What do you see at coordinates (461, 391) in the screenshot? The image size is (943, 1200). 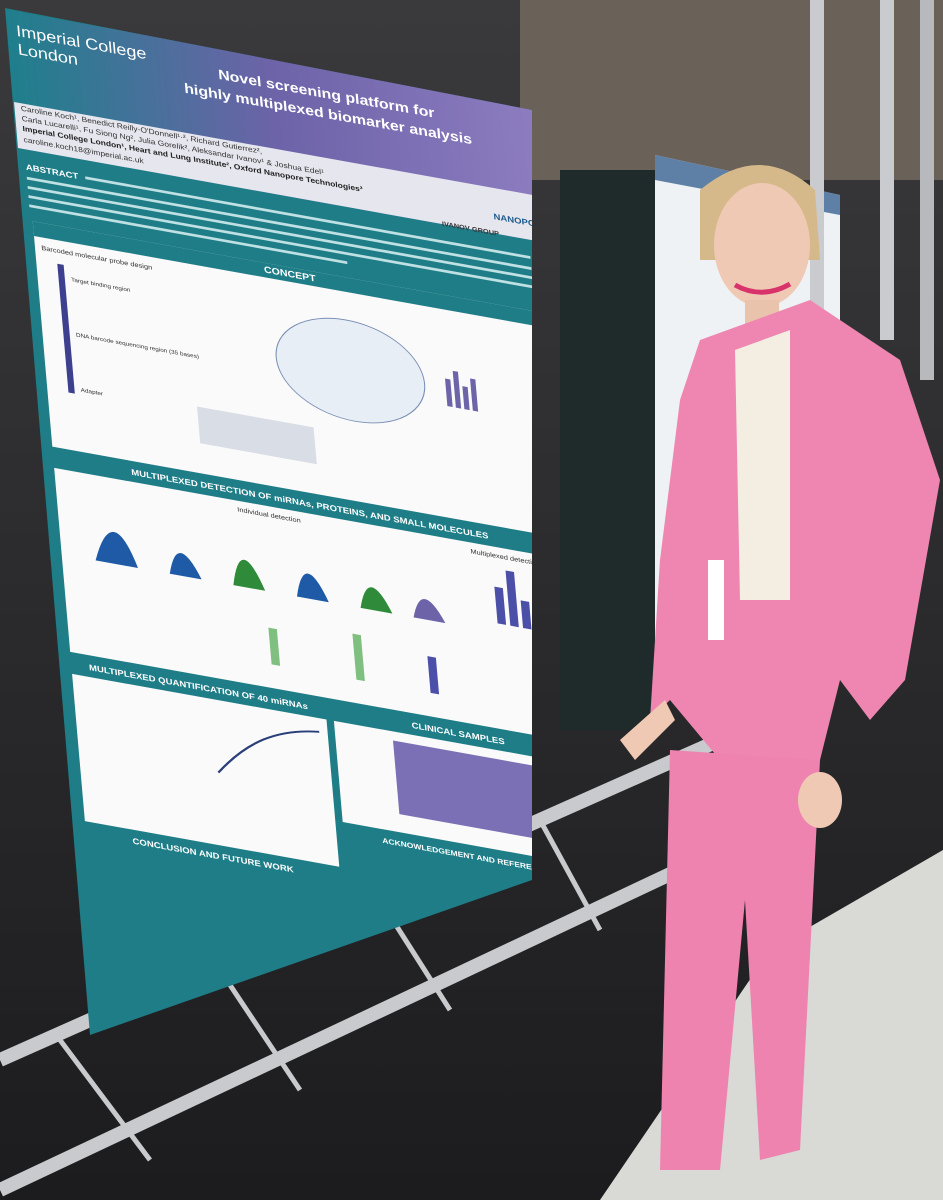 I see `figure-bars` at bounding box center [461, 391].